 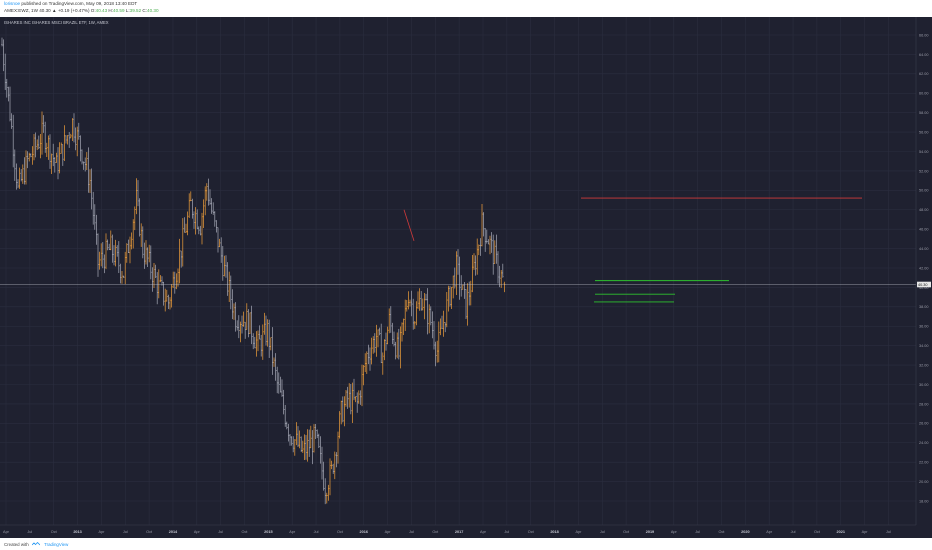 I want to click on y-tick-label: 50.00, so click(x=924, y=191).